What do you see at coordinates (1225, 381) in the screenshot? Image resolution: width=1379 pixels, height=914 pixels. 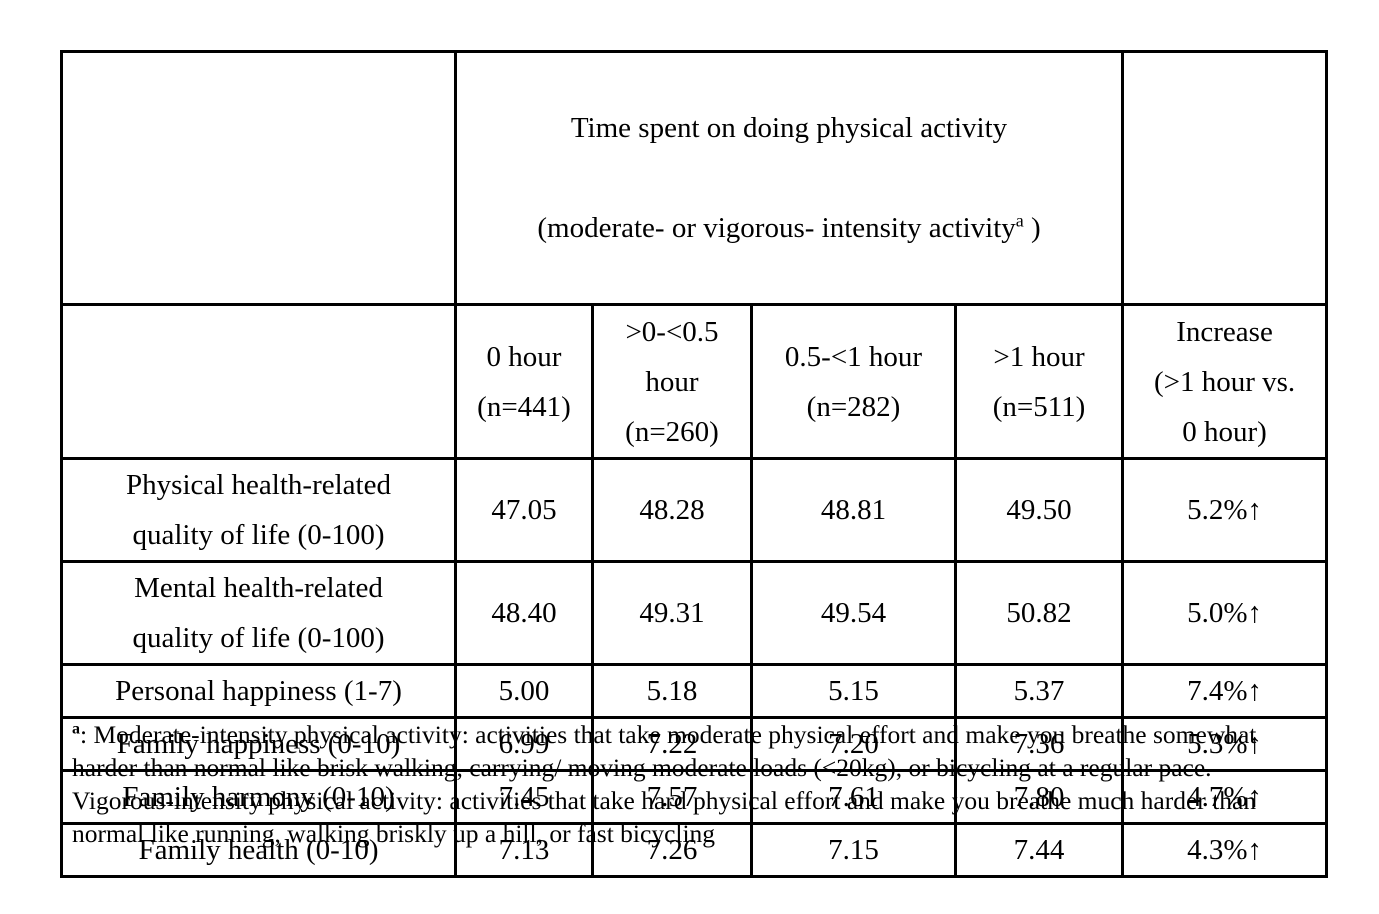 I see `column-header-increase: Increase (>1 hour vs. 0 hour)` at bounding box center [1225, 381].